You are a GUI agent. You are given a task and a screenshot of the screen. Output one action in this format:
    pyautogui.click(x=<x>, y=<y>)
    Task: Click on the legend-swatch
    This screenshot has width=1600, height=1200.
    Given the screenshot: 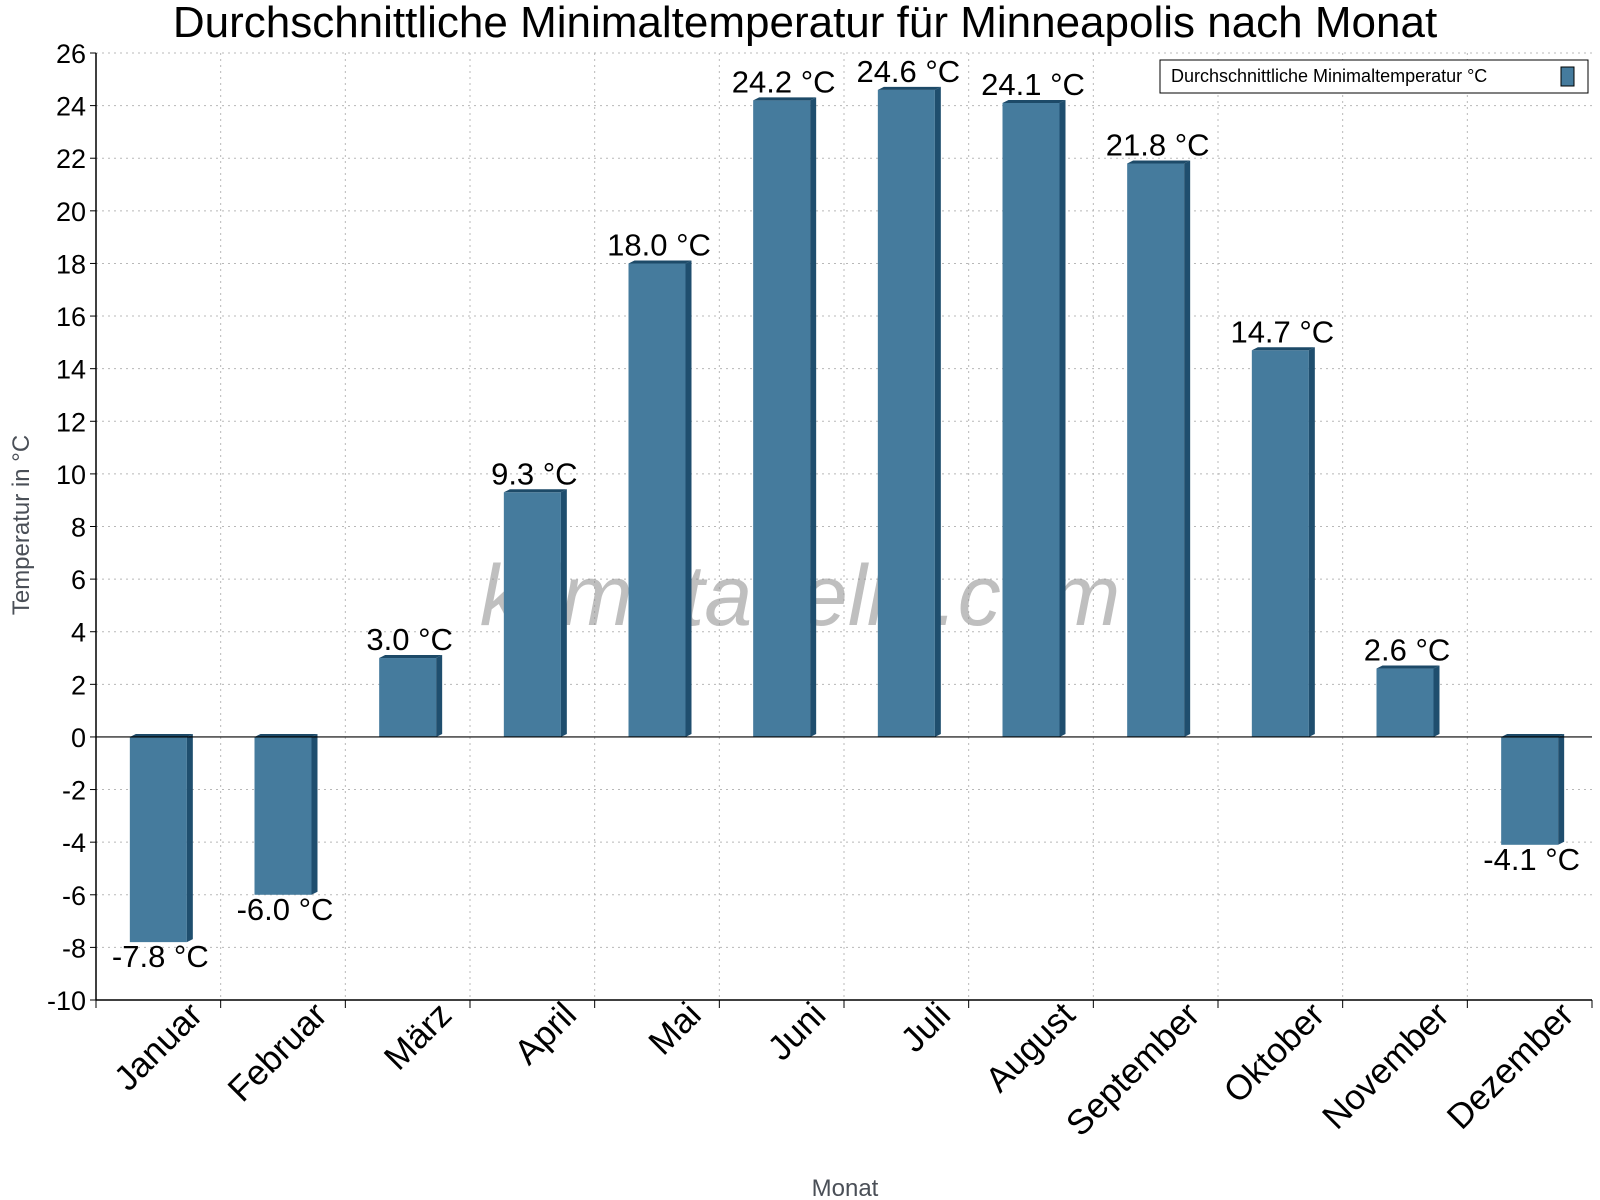 What is the action you would take?
    pyautogui.click(x=1567, y=76)
    